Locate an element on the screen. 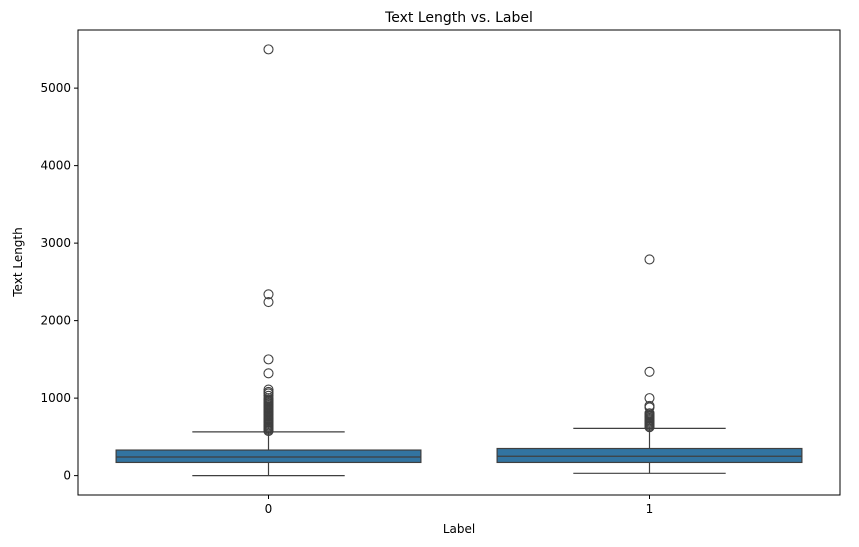 This screenshot has height=547, width=859. y-axis-label: Text Length is located at coordinates (18, 262).